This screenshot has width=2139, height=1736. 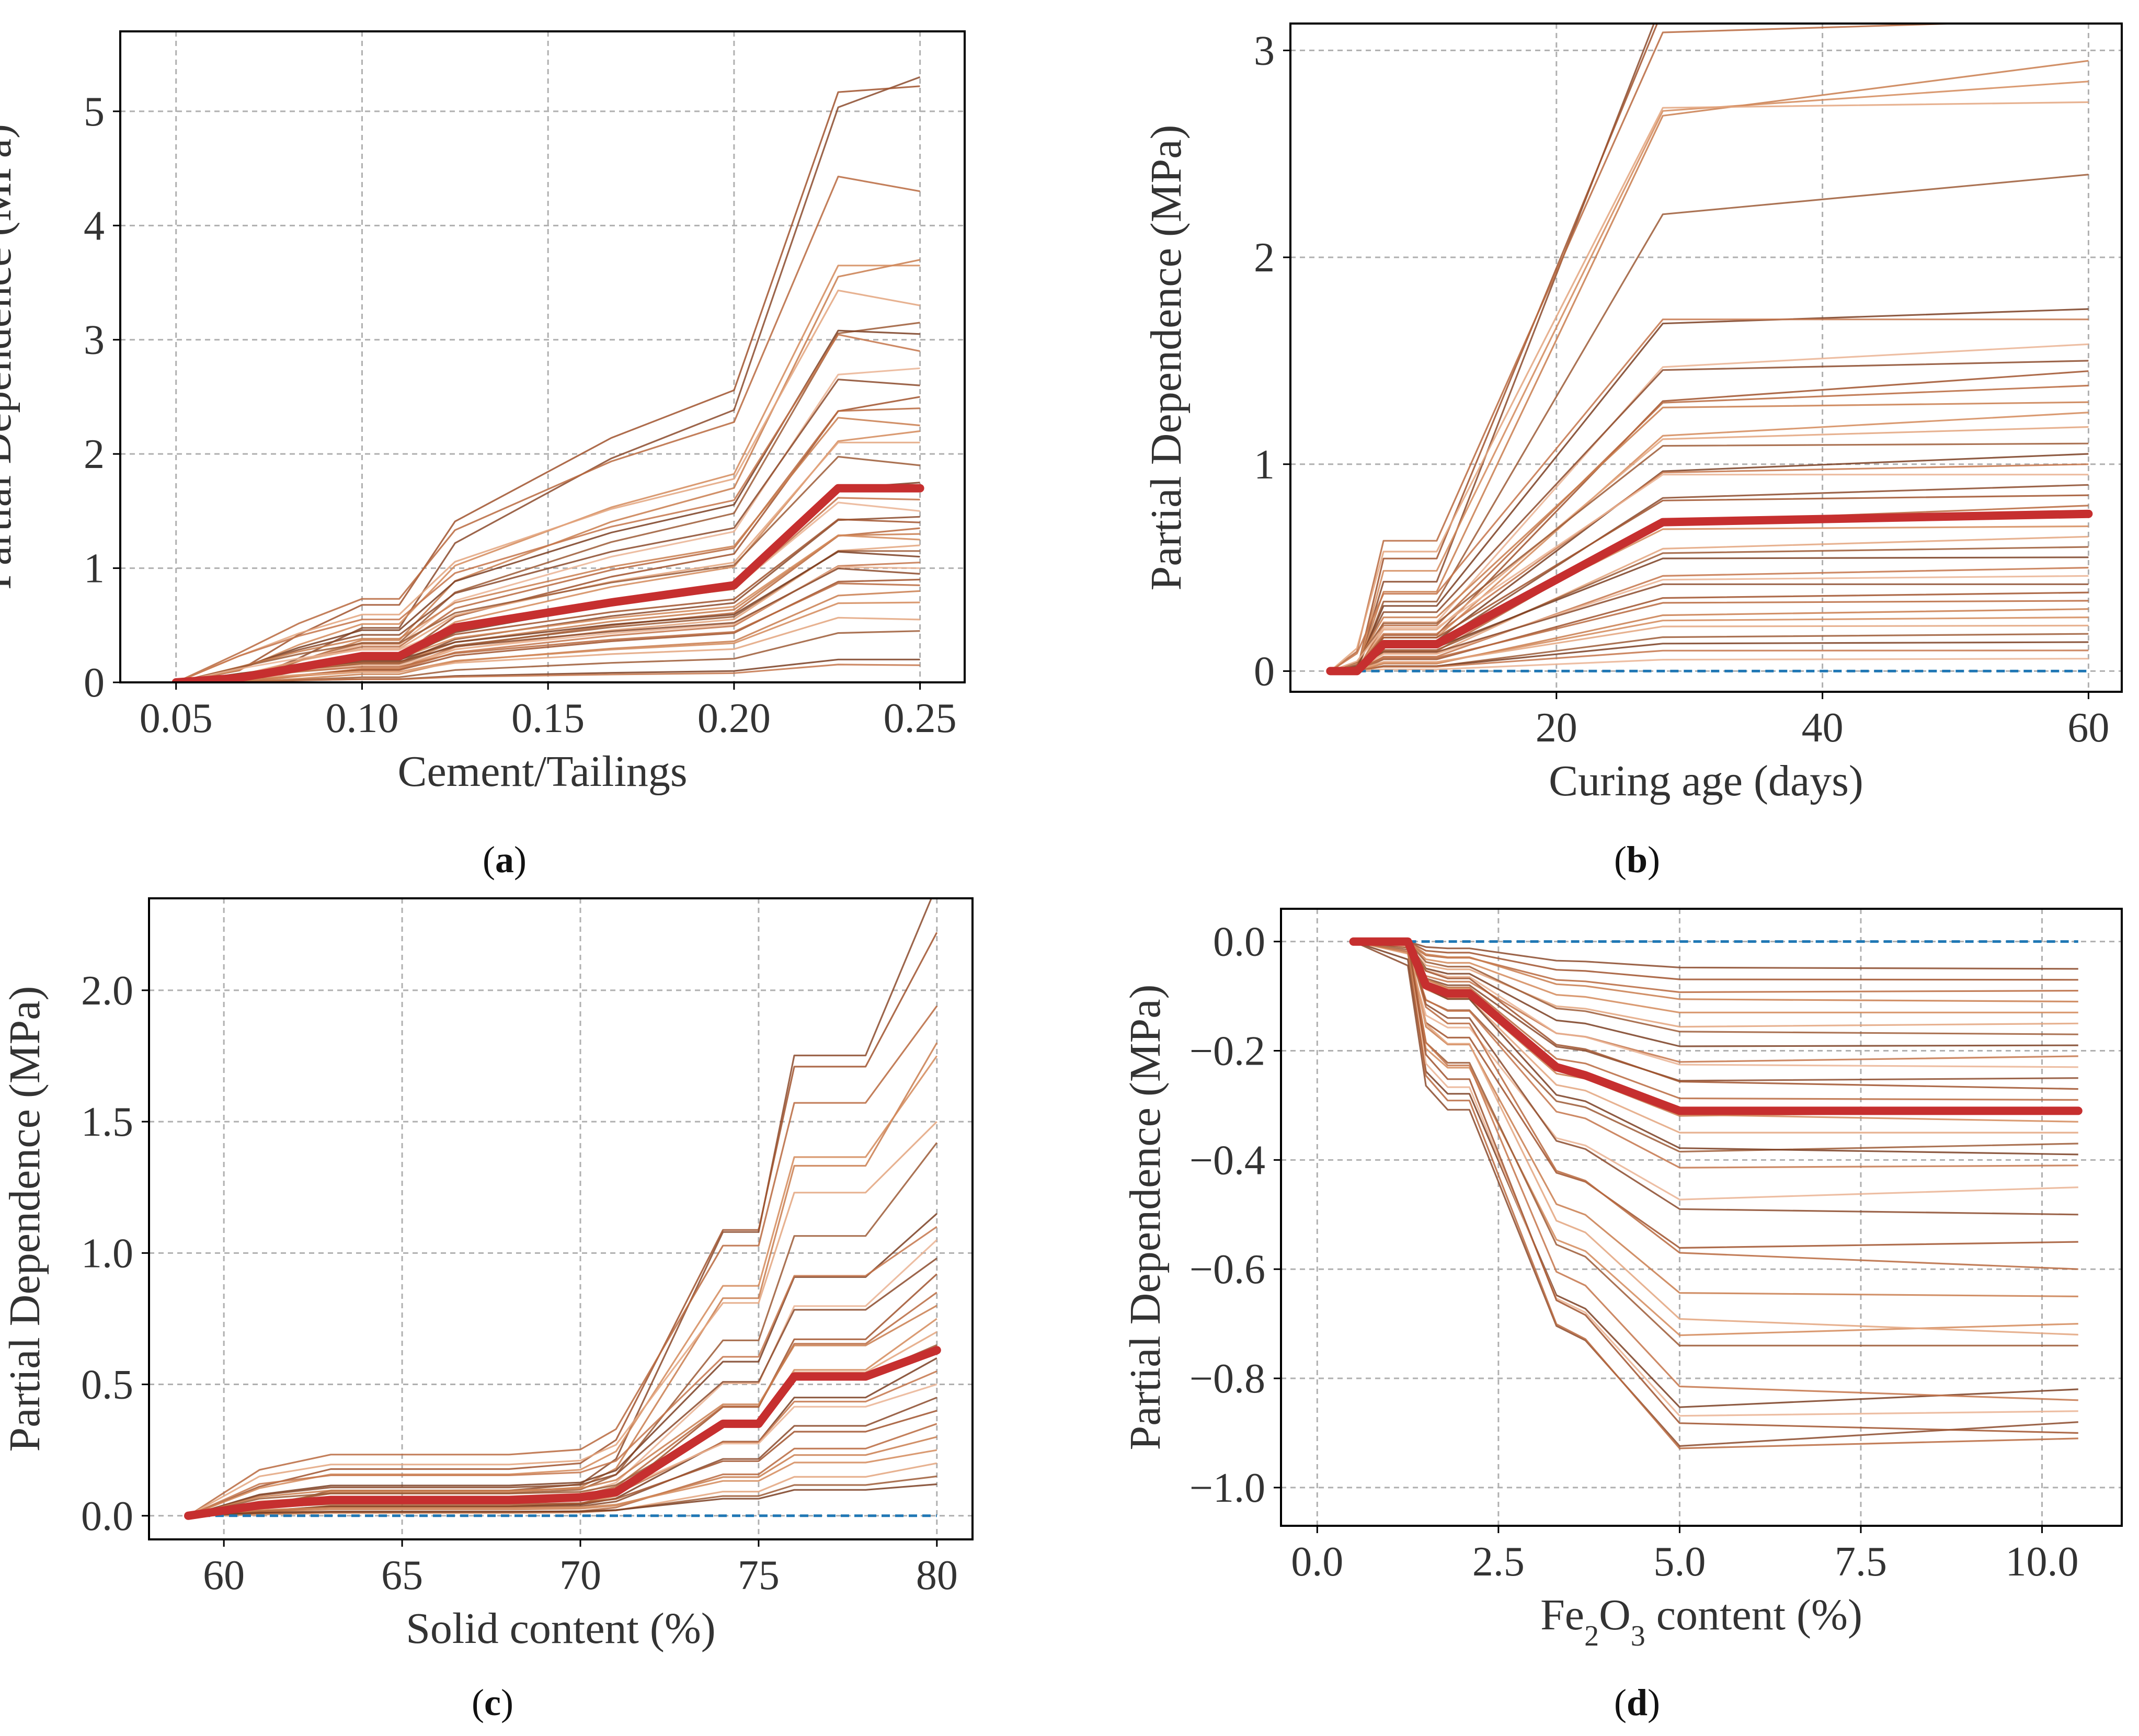 What do you see at coordinates (361, 718) in the screenshot?
I see `x-tick-label: 0.10` at bounding box center [361, 718].